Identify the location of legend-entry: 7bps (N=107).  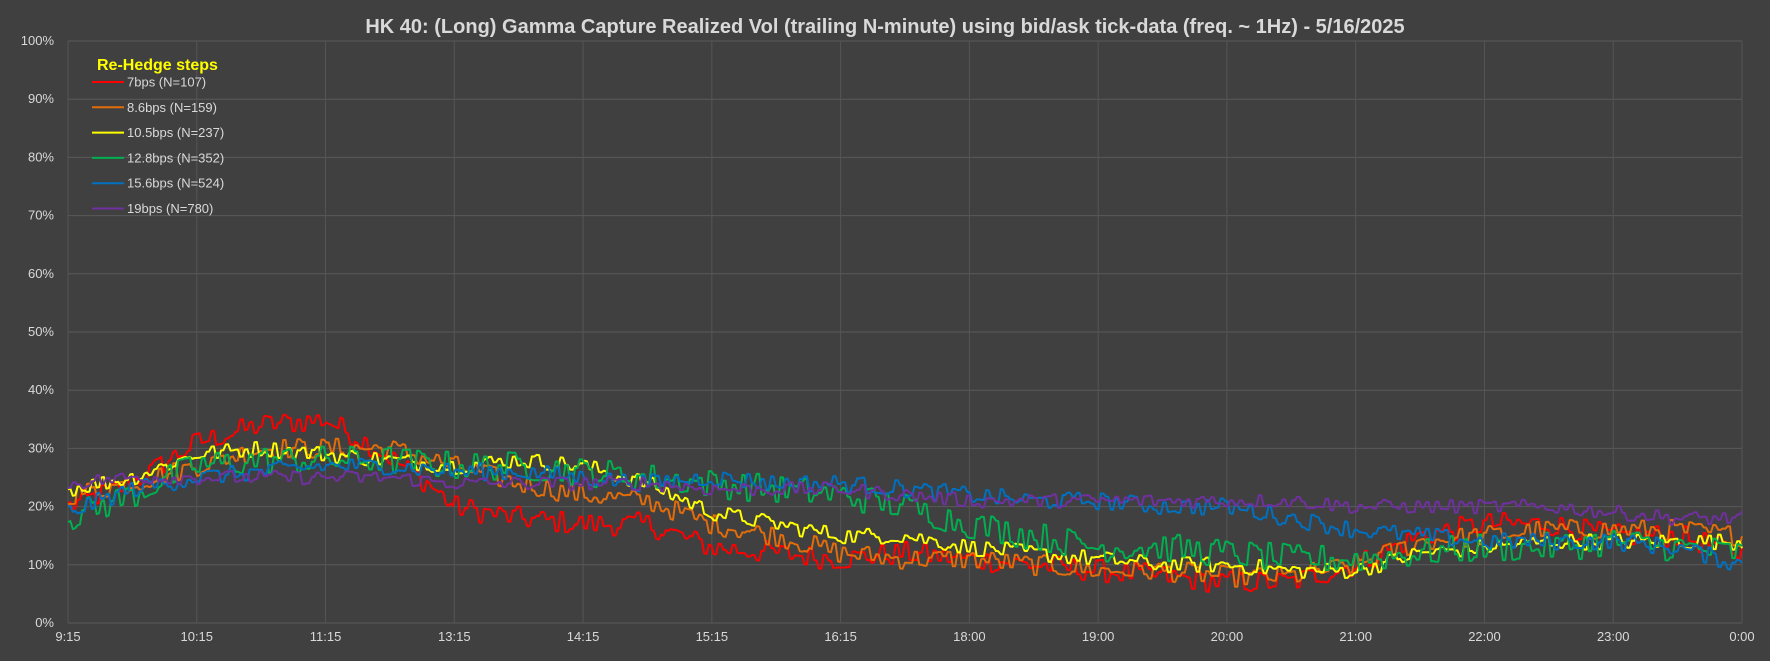
(166, 82).